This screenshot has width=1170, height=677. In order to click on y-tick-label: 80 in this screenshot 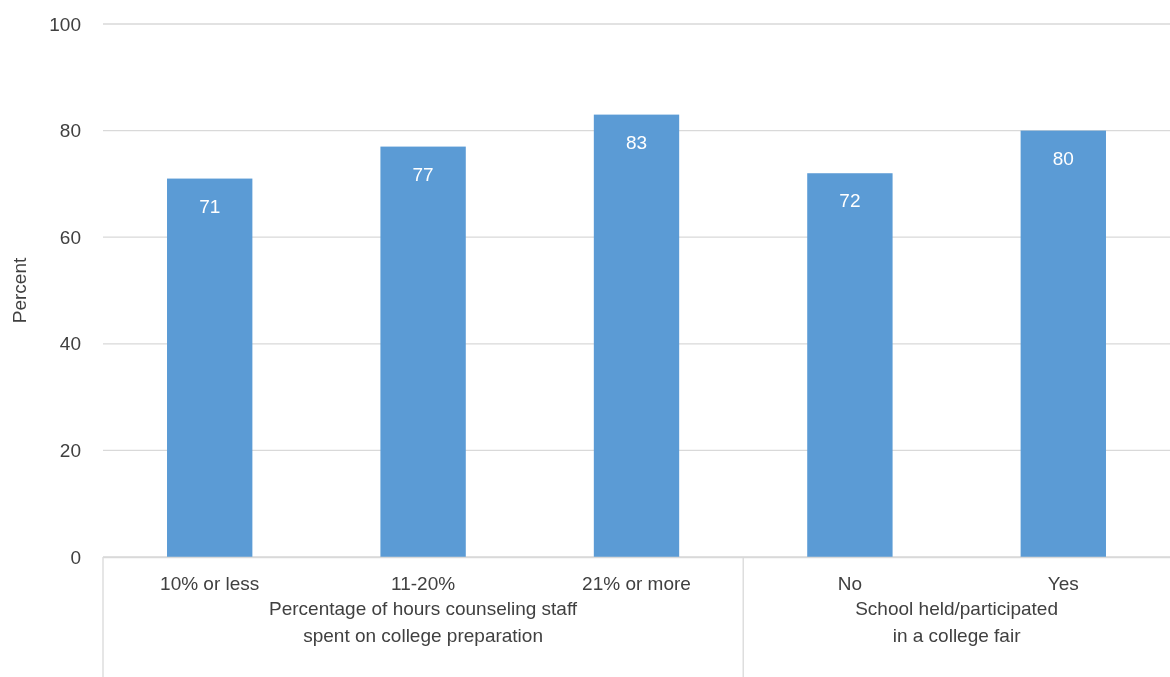, I will do `click(70, 131)`.